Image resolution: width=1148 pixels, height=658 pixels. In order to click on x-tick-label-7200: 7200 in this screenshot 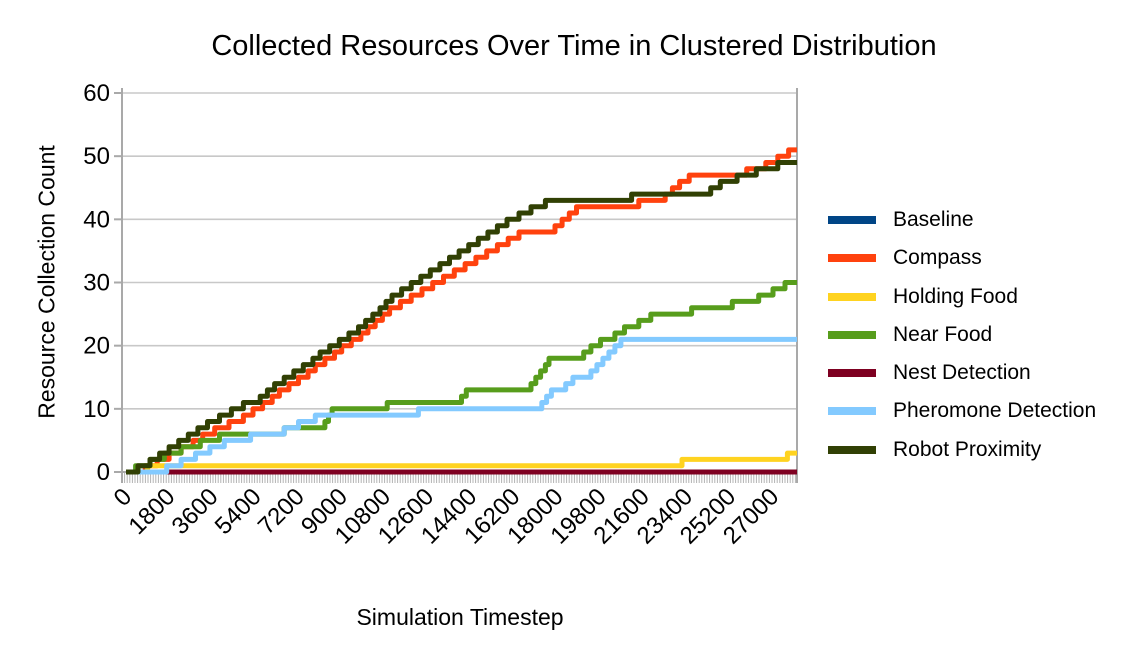, I will do `click(281, 511)`.